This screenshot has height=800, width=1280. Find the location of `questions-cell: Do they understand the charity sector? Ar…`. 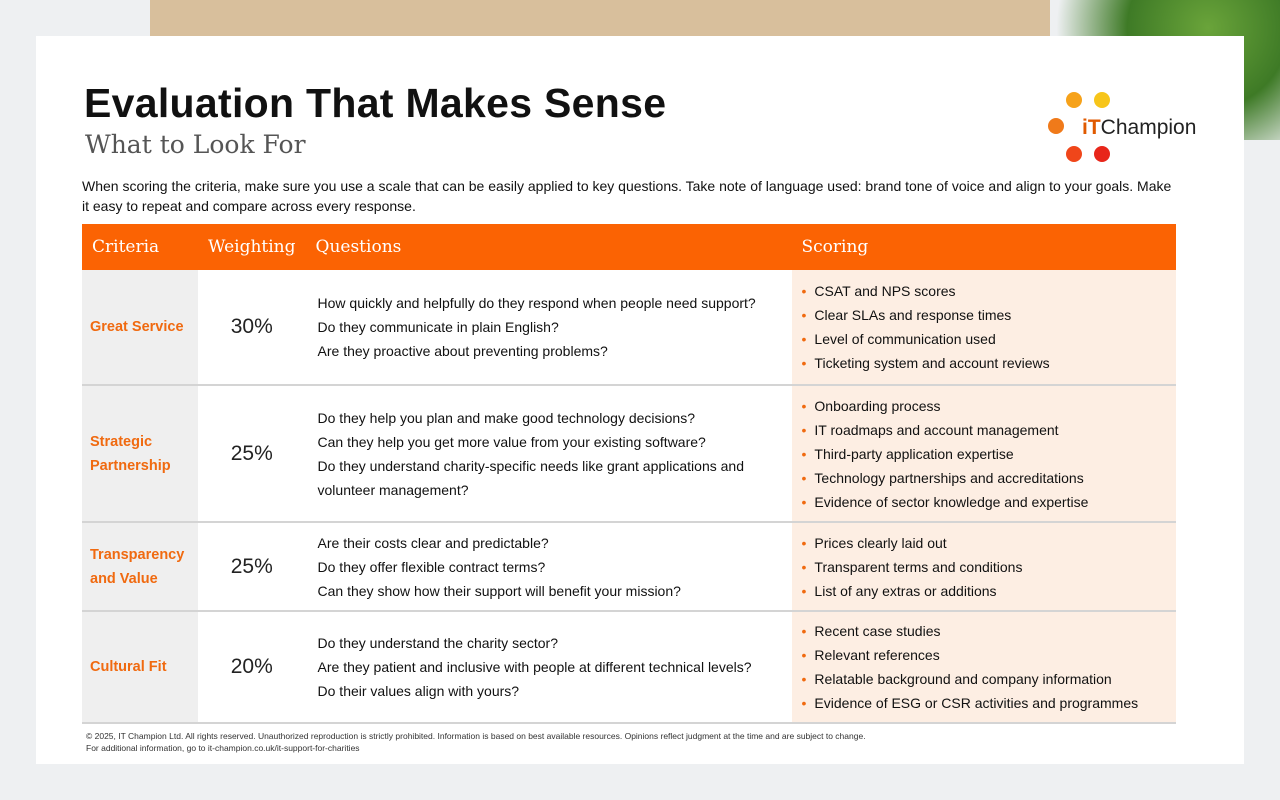

questions-cell: Do they understand the charity sector? Ar… is located at coordinates (548, 667).